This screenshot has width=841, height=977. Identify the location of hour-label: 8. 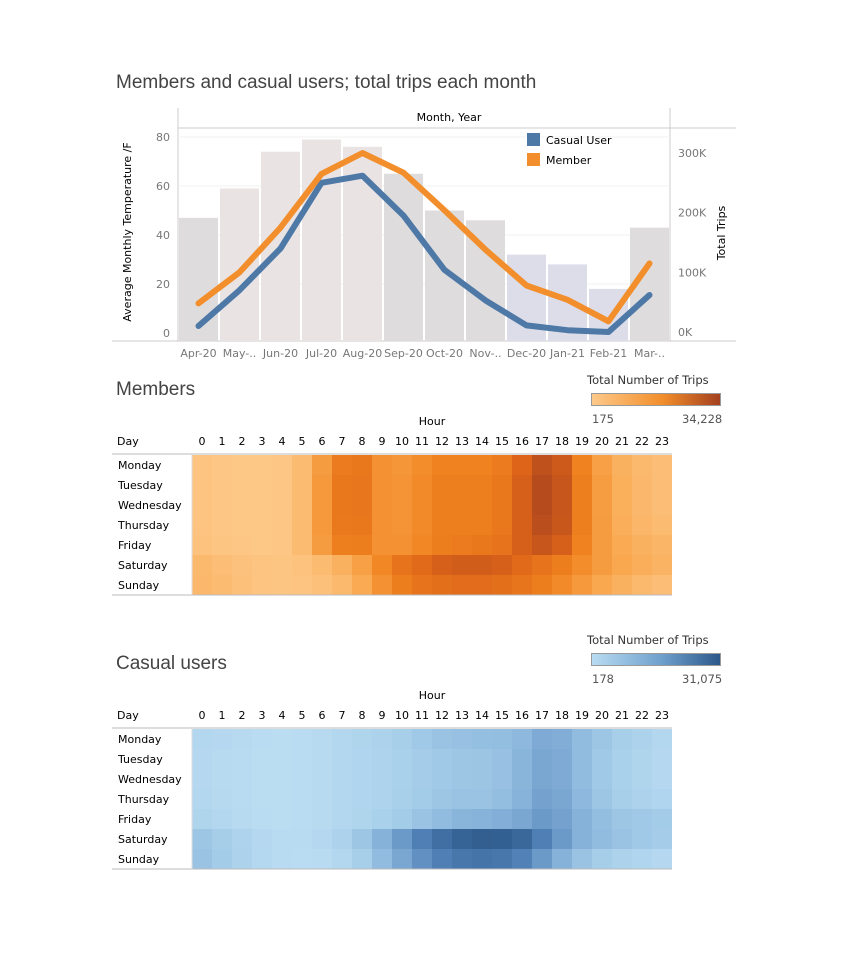
(362, 715).